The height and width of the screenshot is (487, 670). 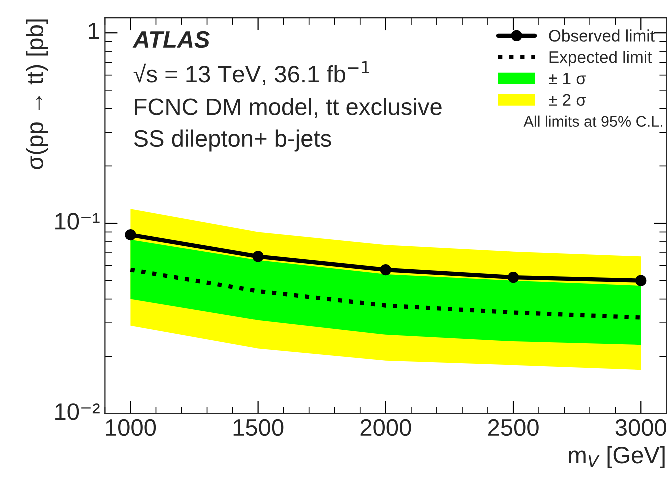 What do you see at coordinates (601, 59) in the screenshot?
I see `legend-label: Expected limit` at bounding box center [601, 59].